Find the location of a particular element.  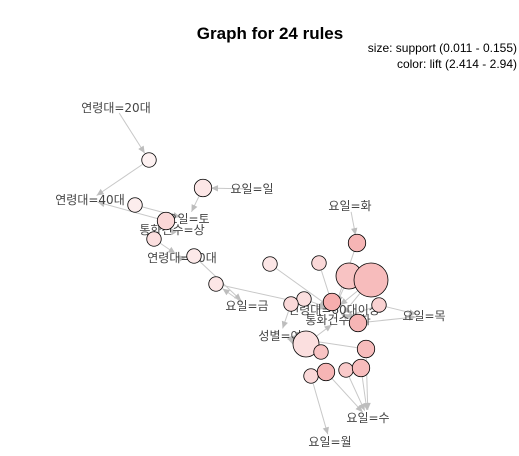

item-label: 요일=금 is located at coordinates (246, 306).